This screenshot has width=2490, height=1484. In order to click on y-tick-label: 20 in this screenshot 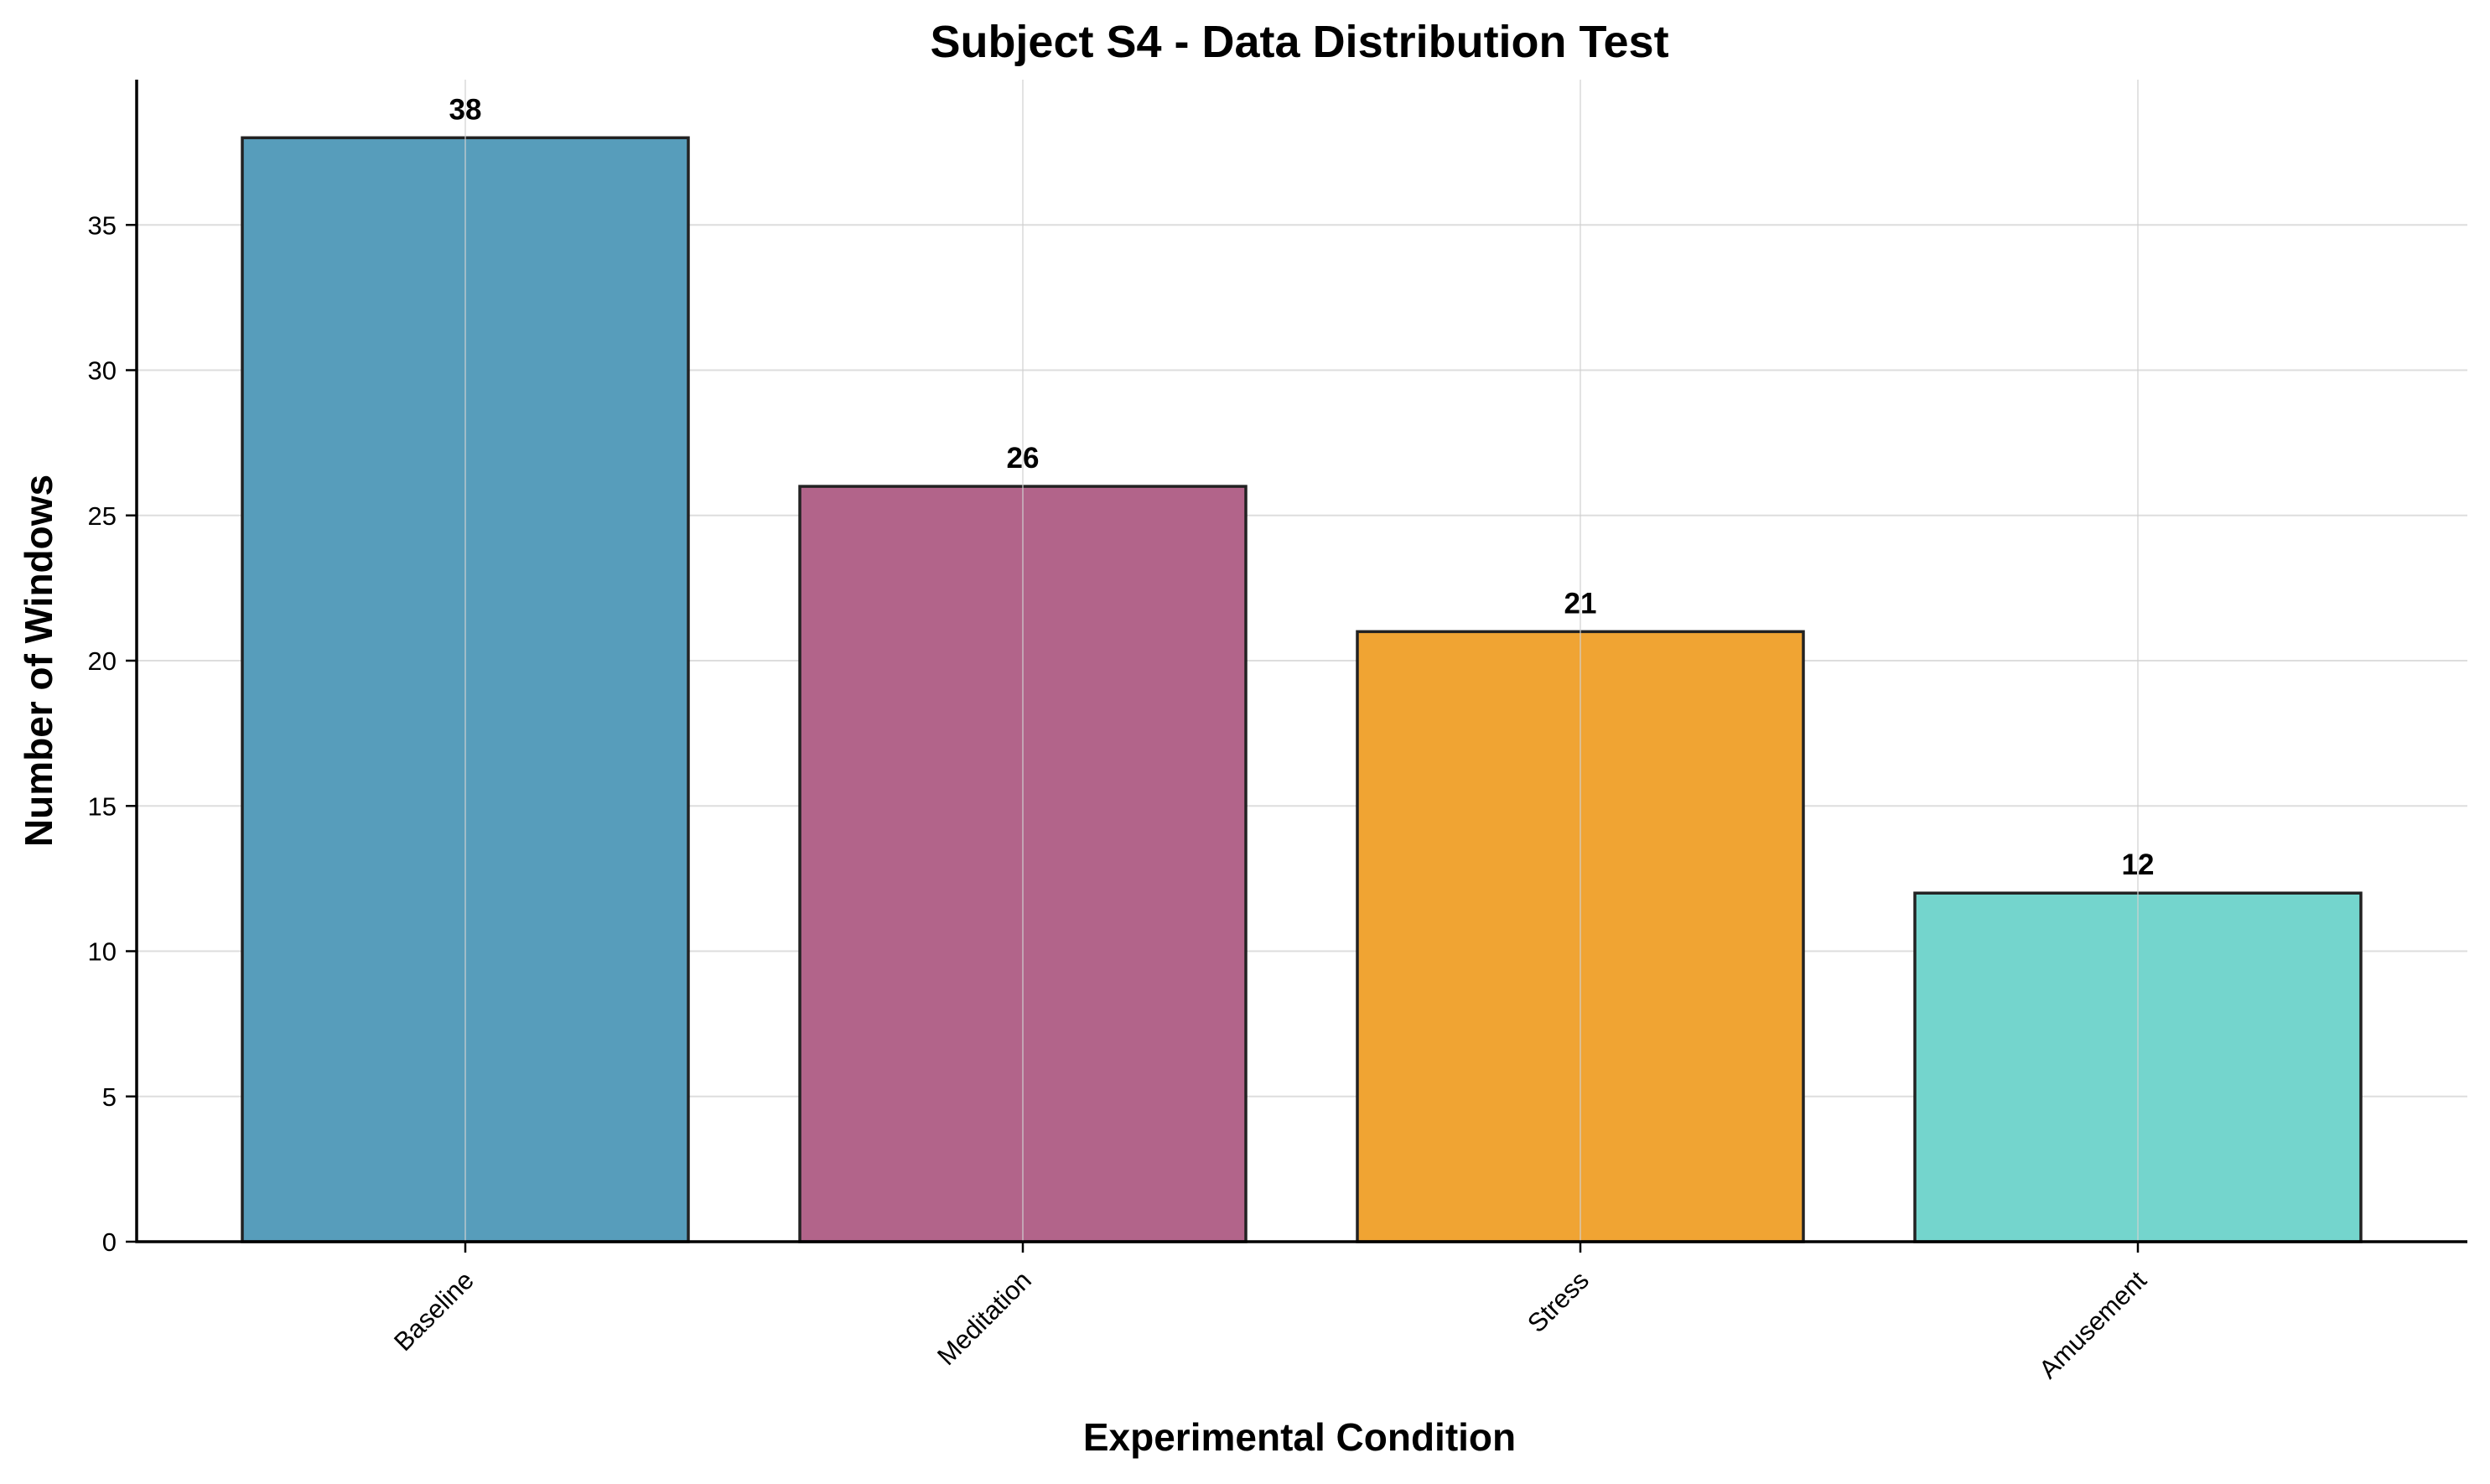, I will do `click(102, 661)`.